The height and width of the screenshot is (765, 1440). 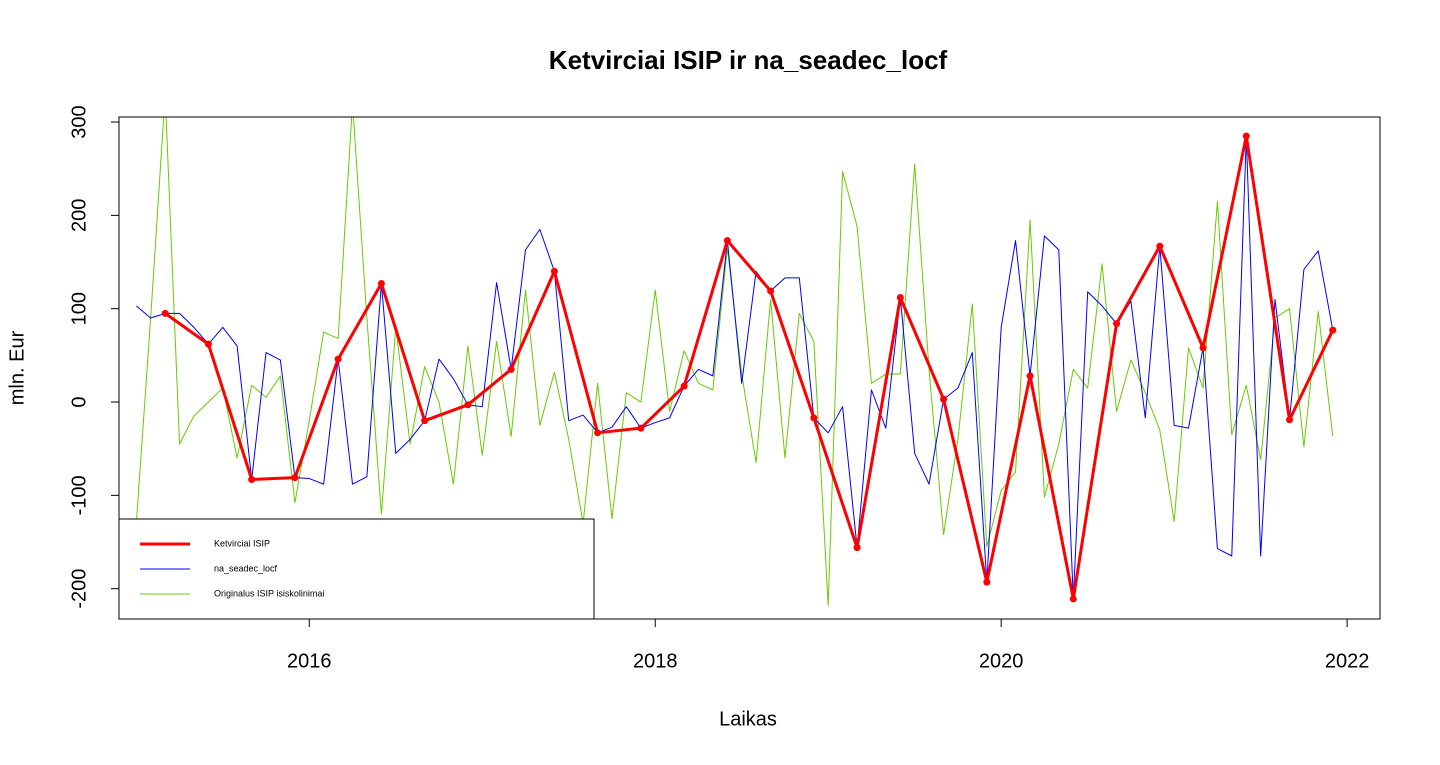 I want to click on y-tick-label: 100, so click(x=79, y=308).